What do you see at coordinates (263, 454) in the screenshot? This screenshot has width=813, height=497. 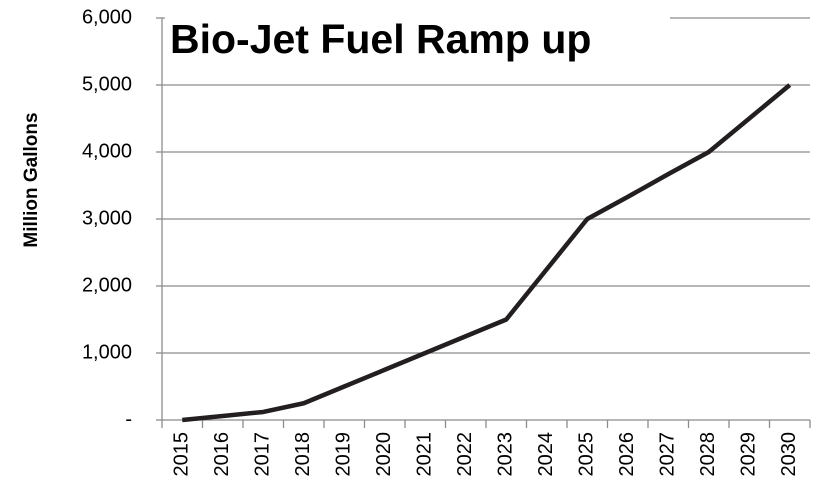 I see `x-tick-label: 2017` at bounding box center [263, 454].